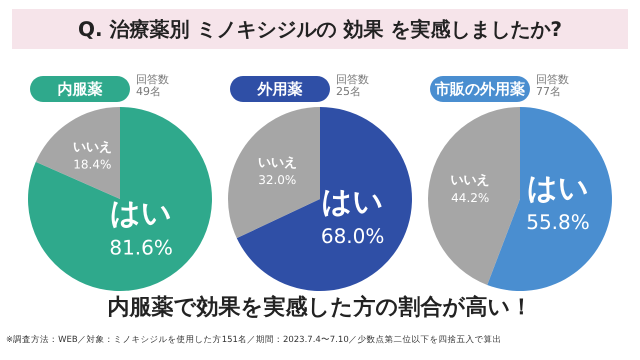 The width and height of the screenshot is (640, 360). What do you see at coordinates (320, 308) in the screenshot?
I see `text: 内服薬で効果を実感した方の割合が高い！` at bounding box center [320, 308].